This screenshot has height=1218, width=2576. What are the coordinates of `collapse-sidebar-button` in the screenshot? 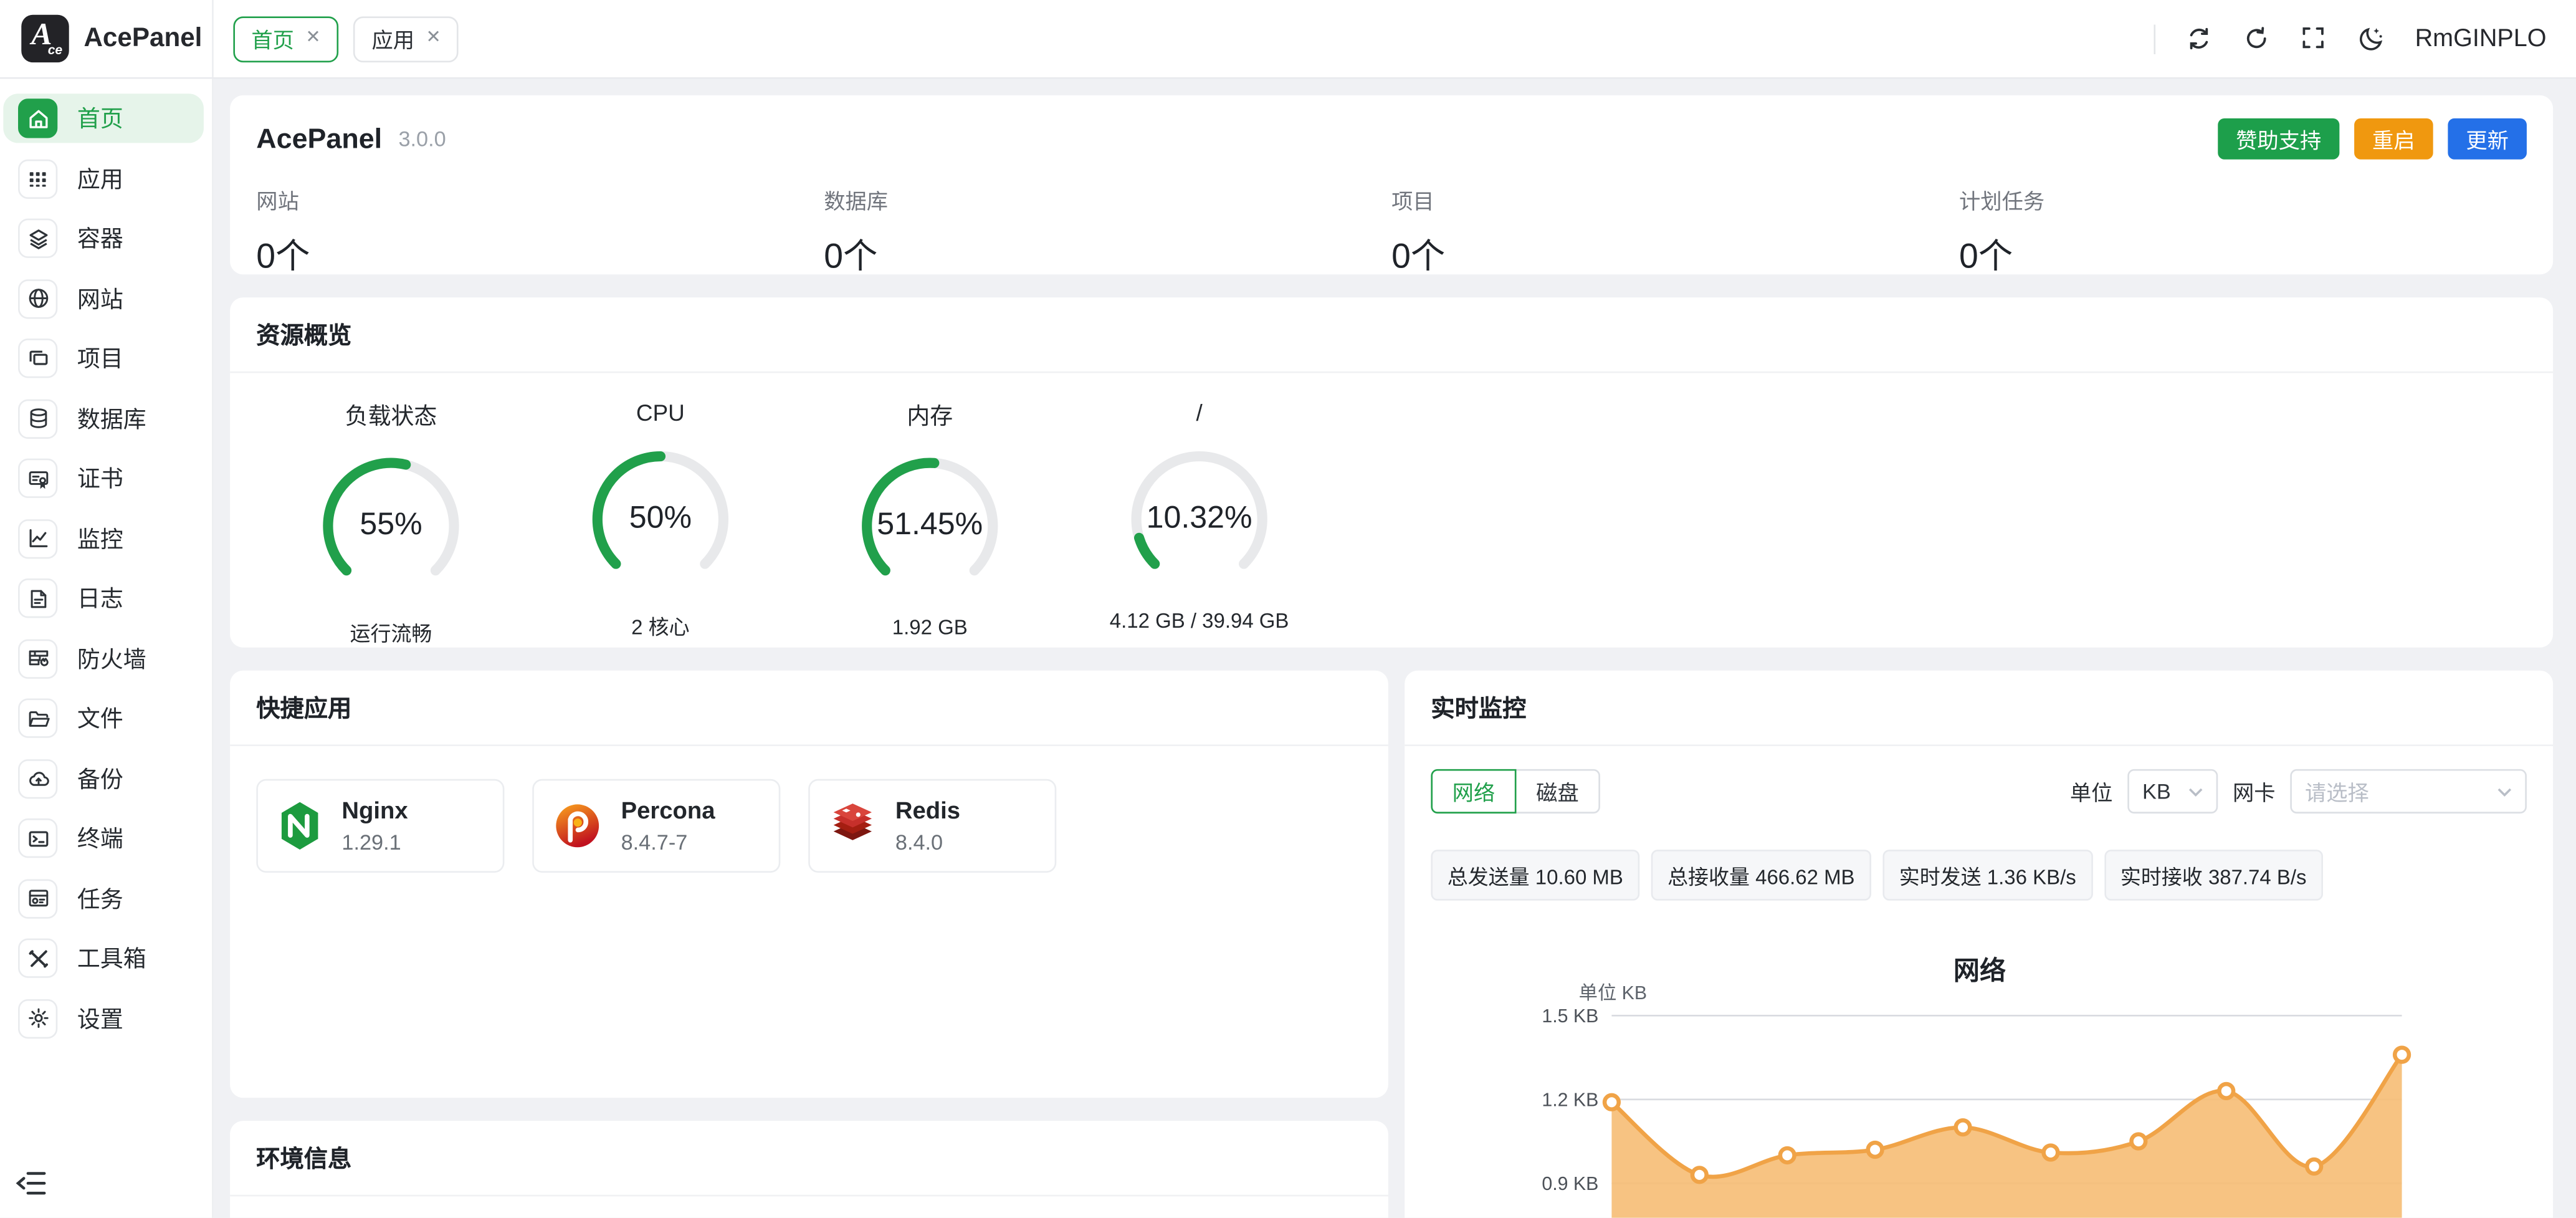 It's located at (31, 1183).